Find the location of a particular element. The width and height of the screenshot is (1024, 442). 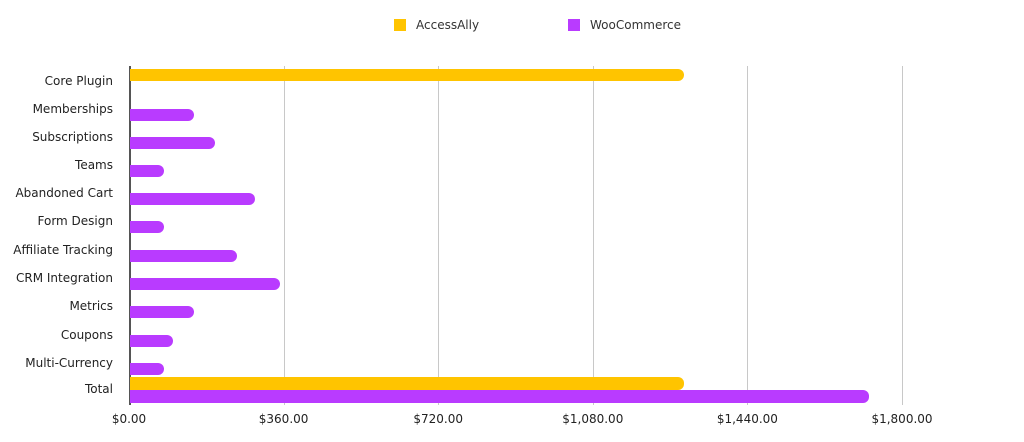

legend-item-accessally: AccessAlly is located at coordinates (436, 25).